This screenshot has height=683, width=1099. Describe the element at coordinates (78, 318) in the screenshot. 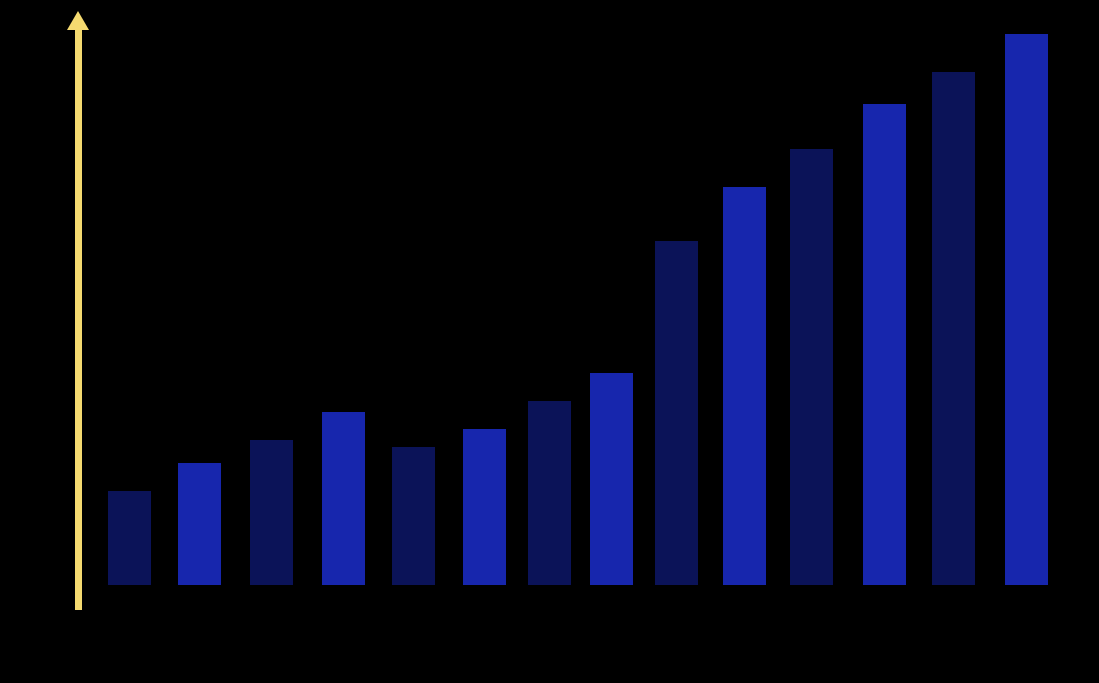

I see `y-axis-line` at that location.